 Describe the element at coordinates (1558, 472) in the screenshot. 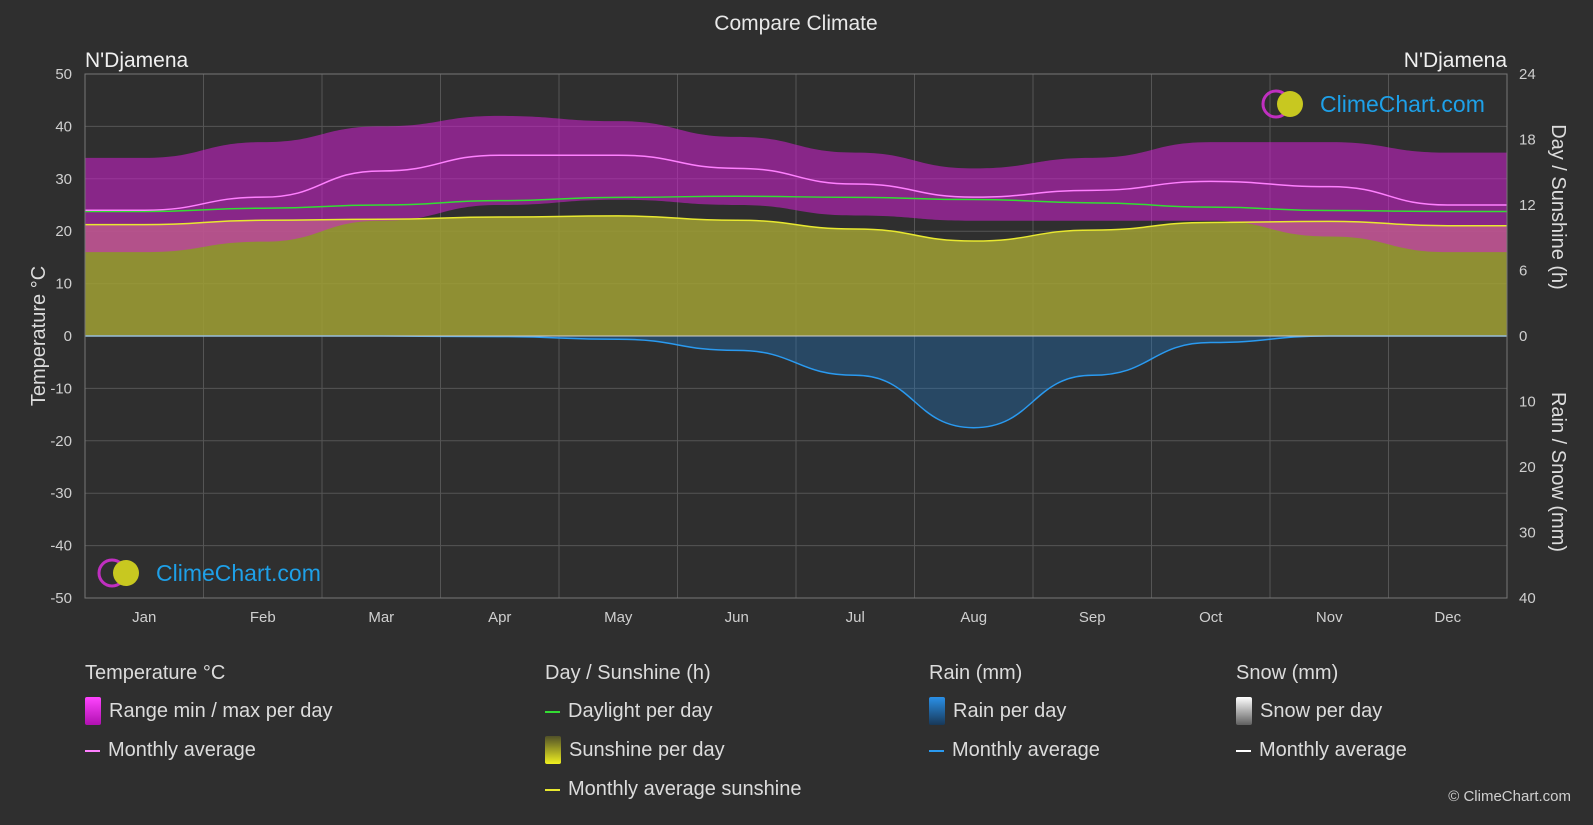

I see `y-axis-right-bottom-label: Rain / Snow (mm)` at that location.